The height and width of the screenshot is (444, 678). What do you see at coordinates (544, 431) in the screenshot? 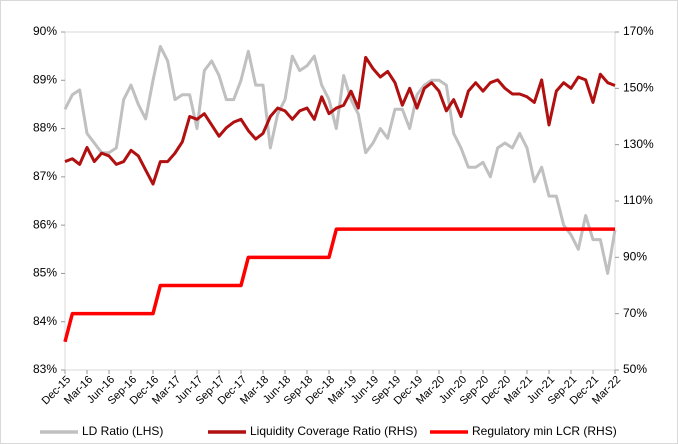
I see `legend-label: Regulatory min LCR (RHS)` at bounding box center [544, 431].